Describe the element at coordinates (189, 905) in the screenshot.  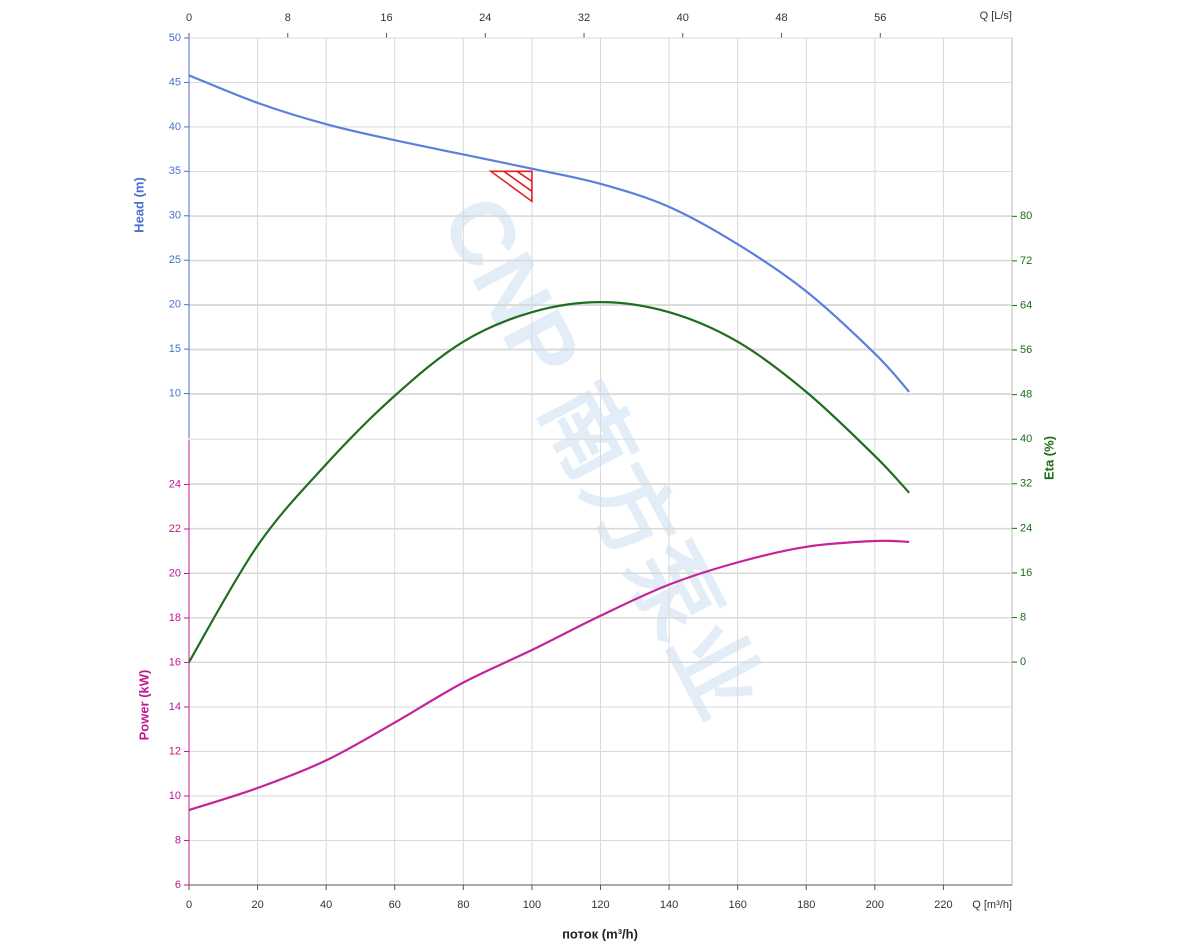
I see `x-tick-label: 0` at that location.